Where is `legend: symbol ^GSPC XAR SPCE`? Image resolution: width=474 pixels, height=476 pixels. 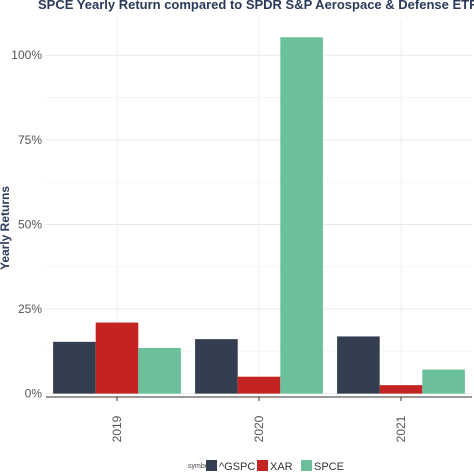
legend: symbol ^GSPC XAR SPCE is located at coordinates (266, 466).